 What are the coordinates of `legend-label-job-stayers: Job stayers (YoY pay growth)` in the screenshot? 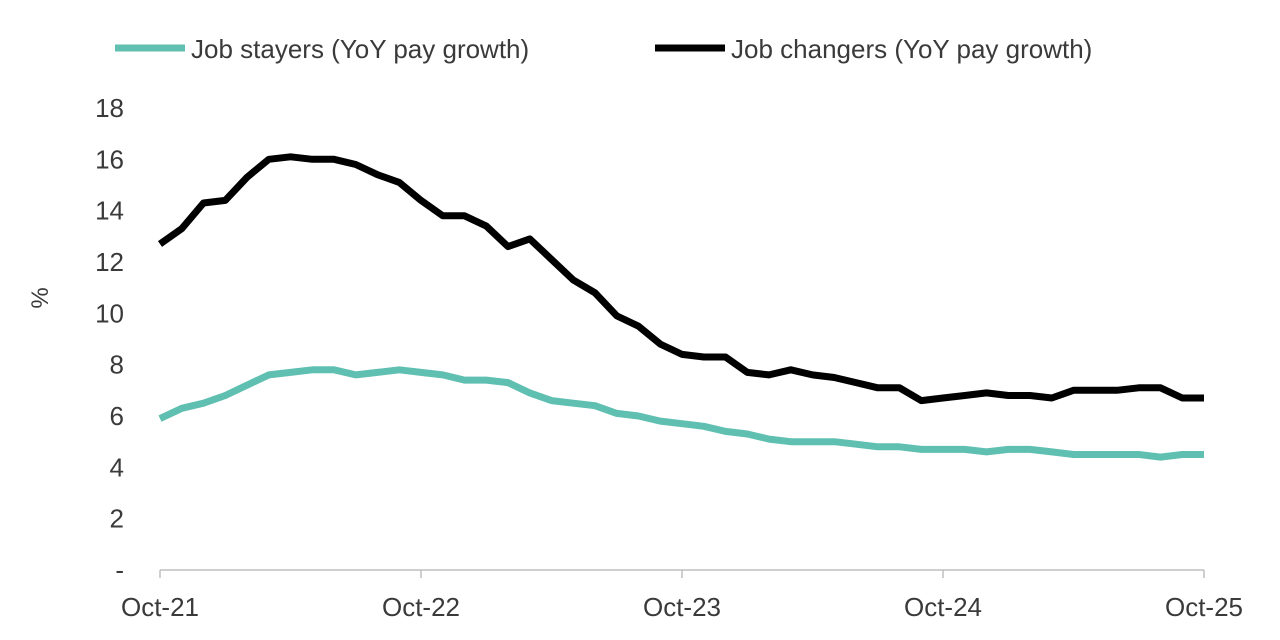 It's located at (360, 49).